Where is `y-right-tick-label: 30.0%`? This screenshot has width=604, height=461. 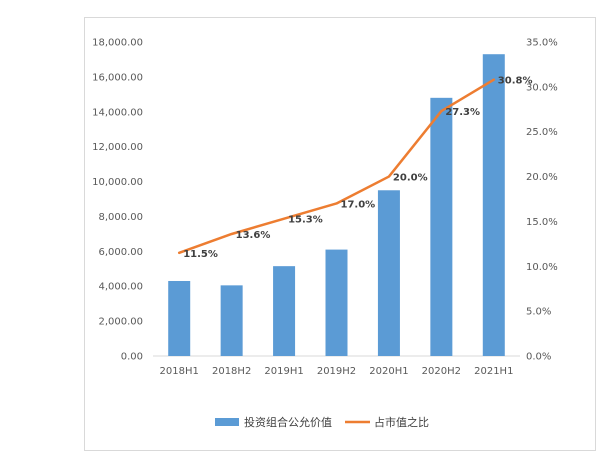
y-right-tick-label: 30.0% is located at coordinates (542, 87).